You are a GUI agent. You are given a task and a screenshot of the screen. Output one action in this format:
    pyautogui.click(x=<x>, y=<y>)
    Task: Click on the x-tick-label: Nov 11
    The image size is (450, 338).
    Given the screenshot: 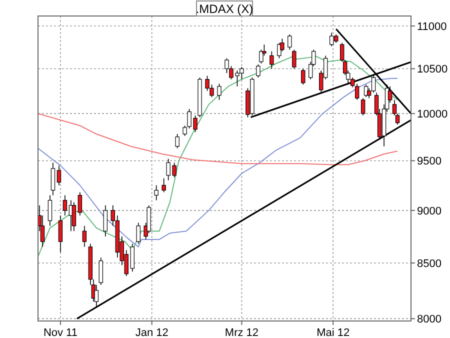 What is the action you would take?
    pyautogui.click(x=60, y=332)
    